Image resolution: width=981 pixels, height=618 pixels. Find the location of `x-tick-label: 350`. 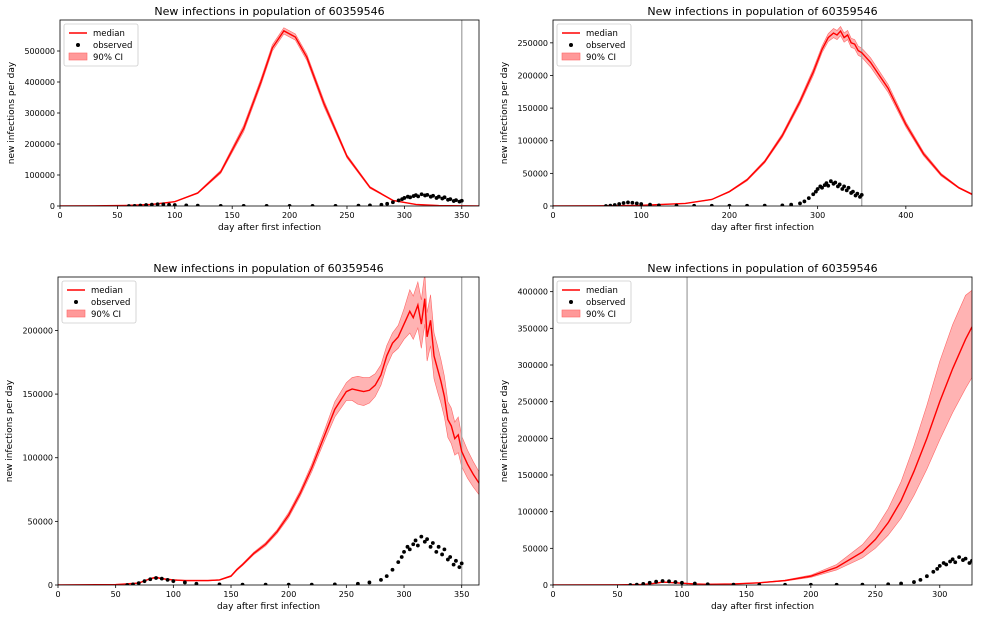

x-tick-label: 350 is located at coordinates (461, 215).